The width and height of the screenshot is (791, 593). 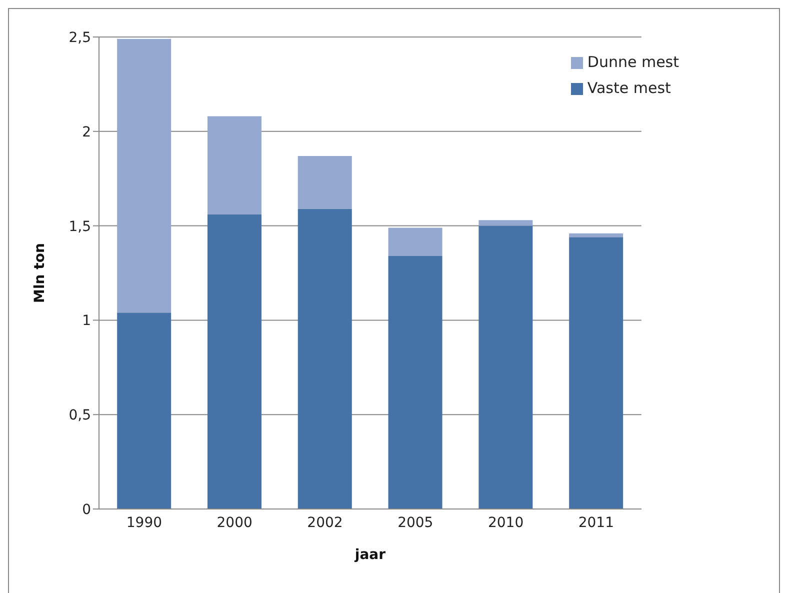 What do you see at coordinates (40, 273) in the screenshot?
I see `y-axis-title: Mln ton` at bounding box center [40, 273].